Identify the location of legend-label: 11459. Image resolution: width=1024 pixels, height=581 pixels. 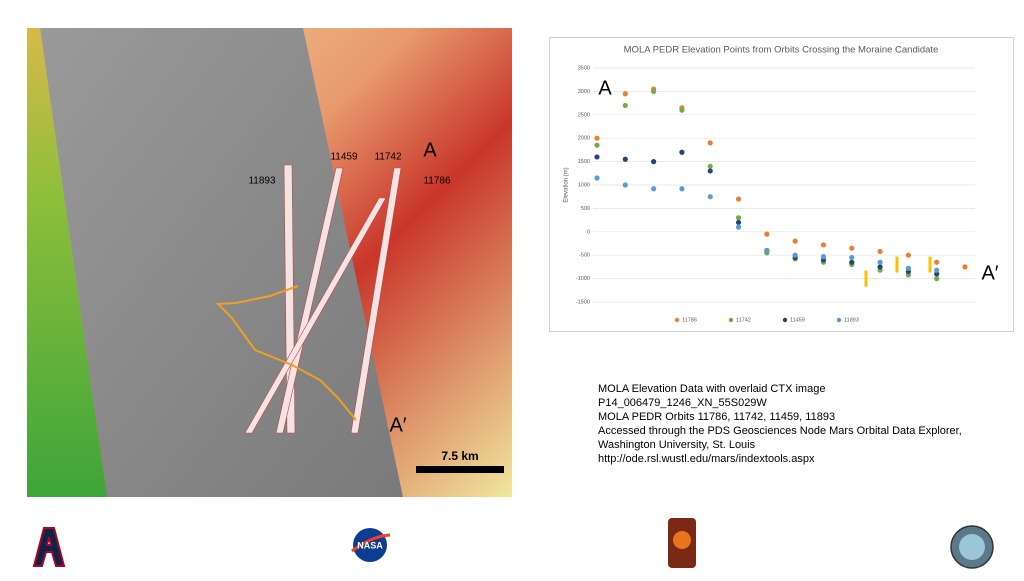
(797, 320).